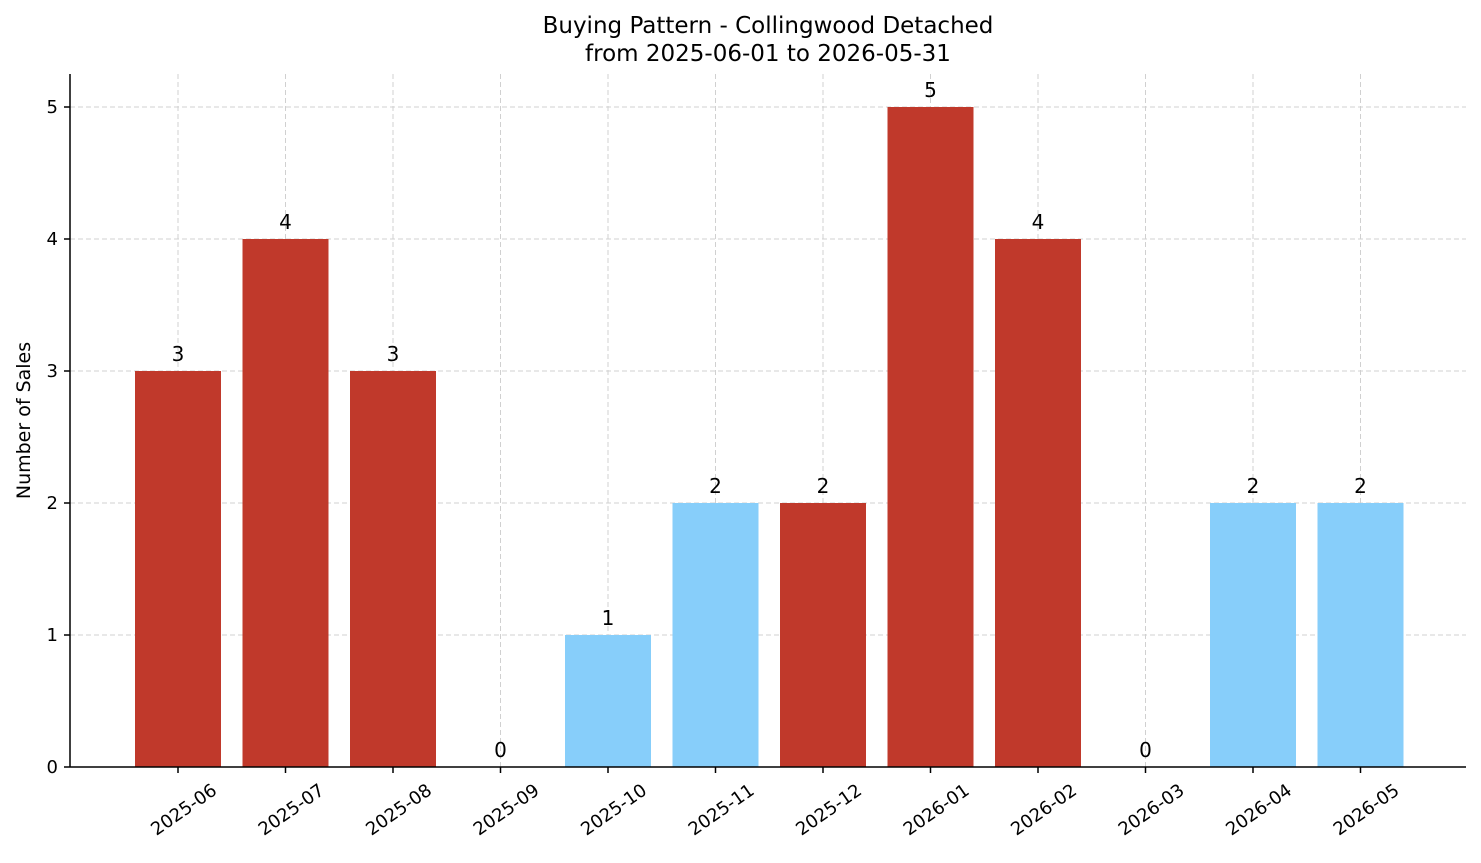  What do you see at coordinates (1044, 810) in the screenshot?
I see `x-tick-label: 2026-02` at bounding box center [1044, 810].